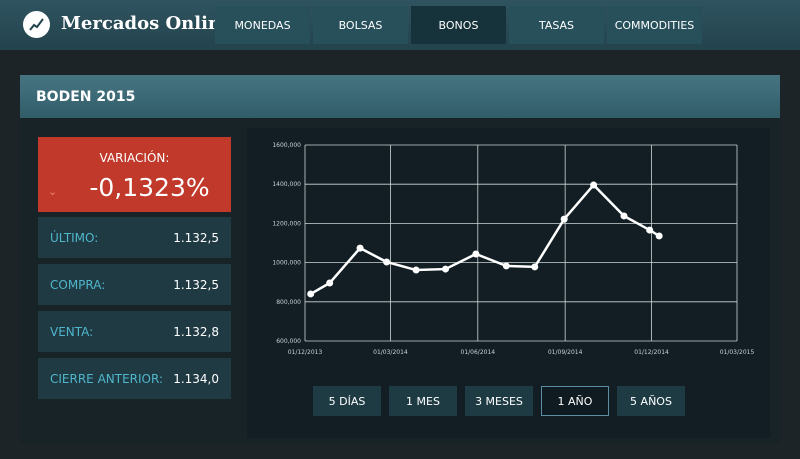 This screenshot has height=459, width=800. I want to click on variation-box: VARIACIÓN: ⌄ -0,1323%, so click(134, 174).